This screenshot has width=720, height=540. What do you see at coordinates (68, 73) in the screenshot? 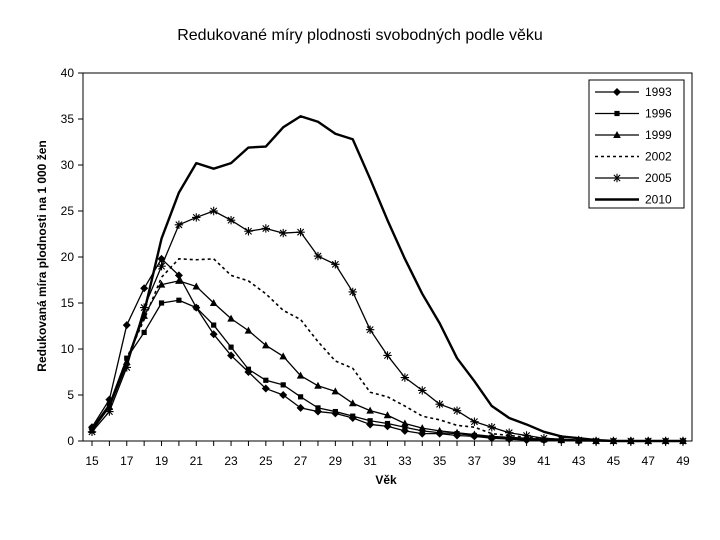
I see `y-tick-label: 40` at bounding box center [68, 73].